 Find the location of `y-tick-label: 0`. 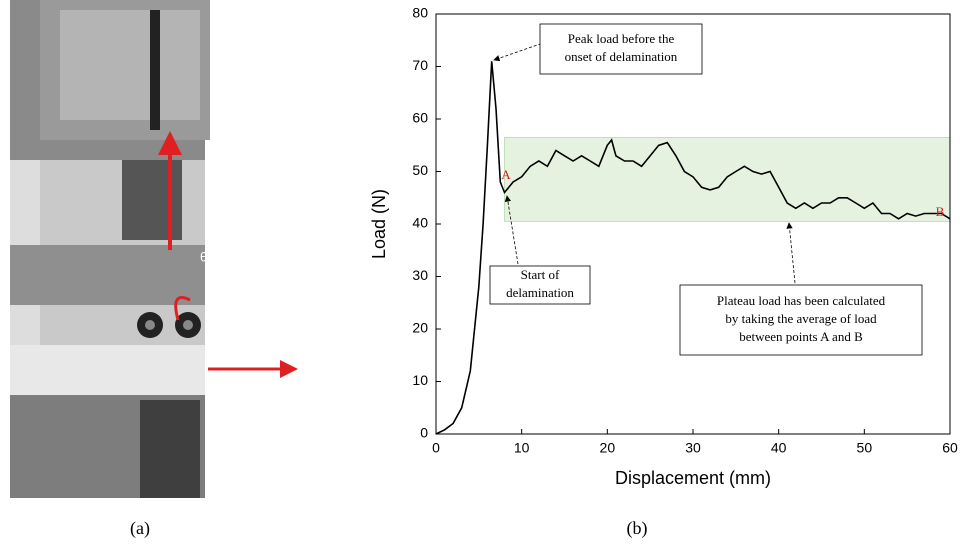

y-tick-label: 0 is located at coordinates (424, 433).